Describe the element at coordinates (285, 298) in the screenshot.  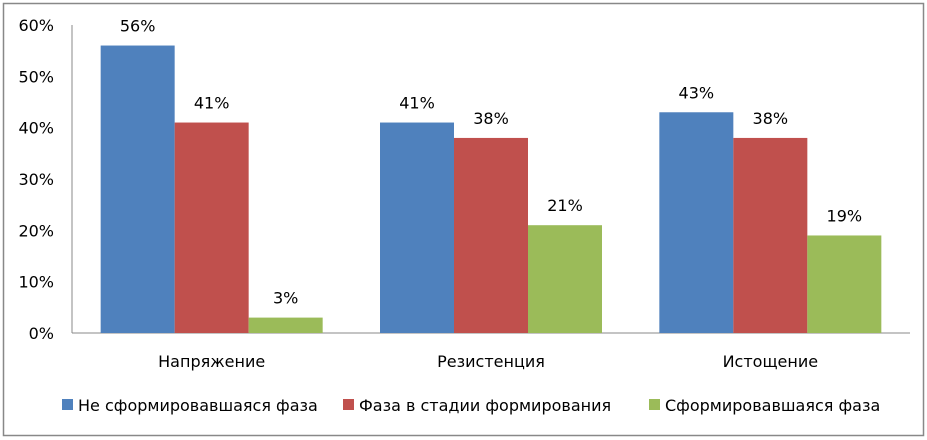
I see `data-label: 3%` at that location.